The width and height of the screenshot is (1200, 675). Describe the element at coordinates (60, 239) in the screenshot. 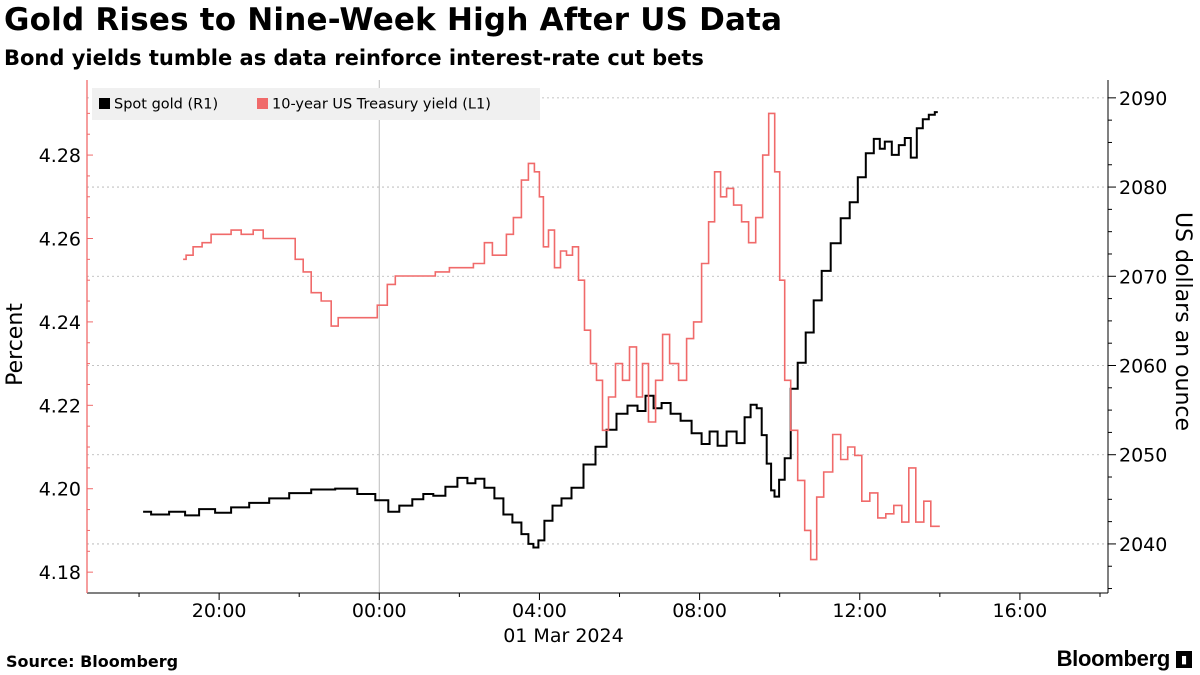

I see `left-axis-tick-label: 4.26` at that location.